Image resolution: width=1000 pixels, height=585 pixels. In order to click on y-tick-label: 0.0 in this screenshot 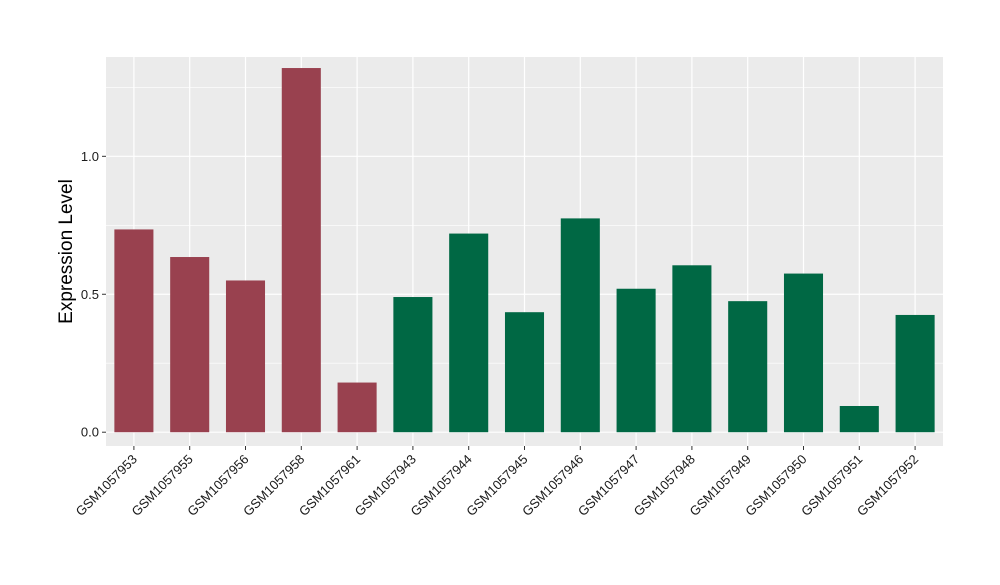, I will do `click(90, 432)`.